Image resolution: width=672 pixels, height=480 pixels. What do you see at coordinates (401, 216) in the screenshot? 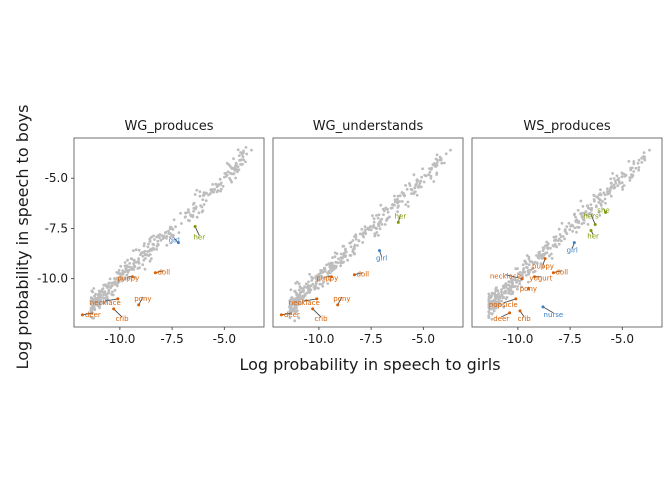
I see `word-label: her` at bounding box center [401, 216].